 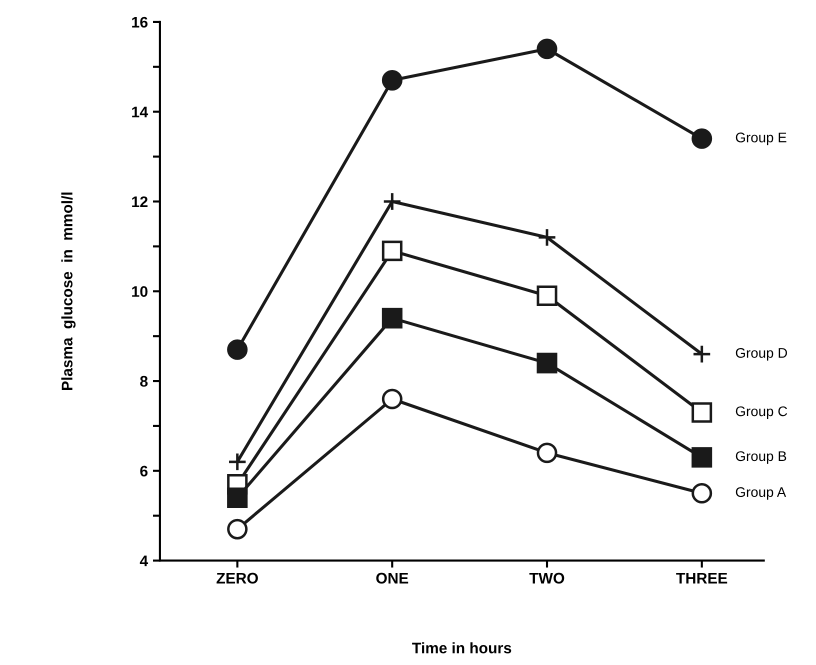 What do you see at coordinates (68, 291) in the screenshot?
I see `y-axis-title: Plasma glucose in mmol/l` at bounding box center [68, 291].